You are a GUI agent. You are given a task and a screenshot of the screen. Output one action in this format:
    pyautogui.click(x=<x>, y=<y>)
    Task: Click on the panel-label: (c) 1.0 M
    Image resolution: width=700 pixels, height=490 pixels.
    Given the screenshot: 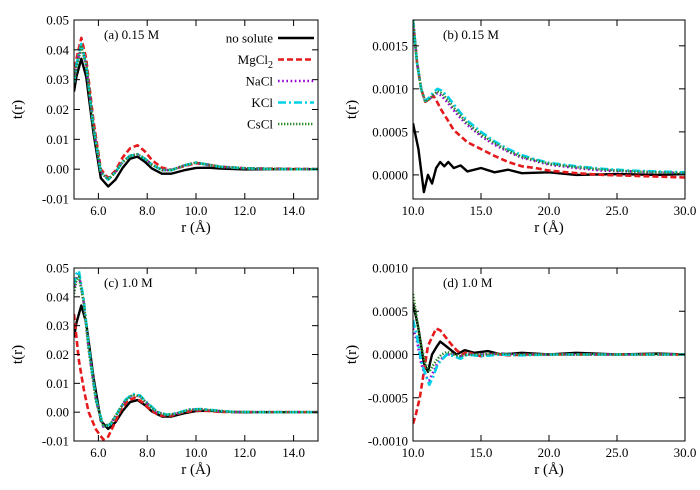 What is the action you would take?
    pyautogui.click(x=128, y=282)
    